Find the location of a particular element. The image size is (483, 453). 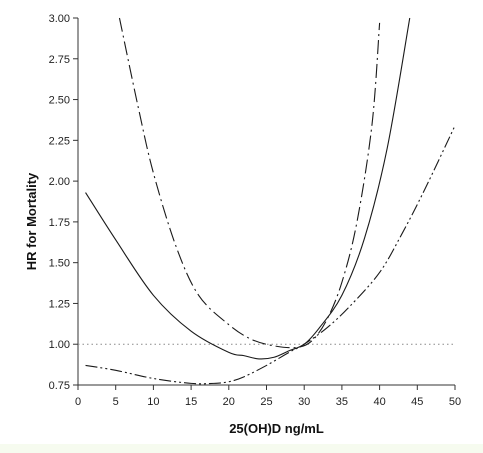

y-tick-label: 1.00 is located at coordinates (59, 345).